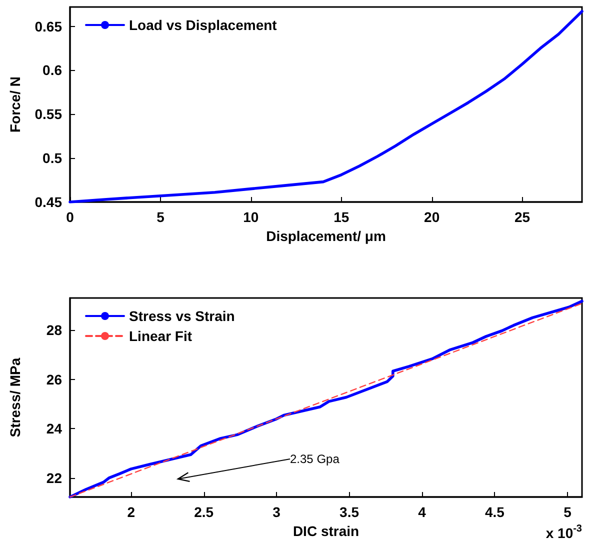 The width and height of the screenshot is (594, 544). I want to click on x-tick-label: 20, so click(432, 217).